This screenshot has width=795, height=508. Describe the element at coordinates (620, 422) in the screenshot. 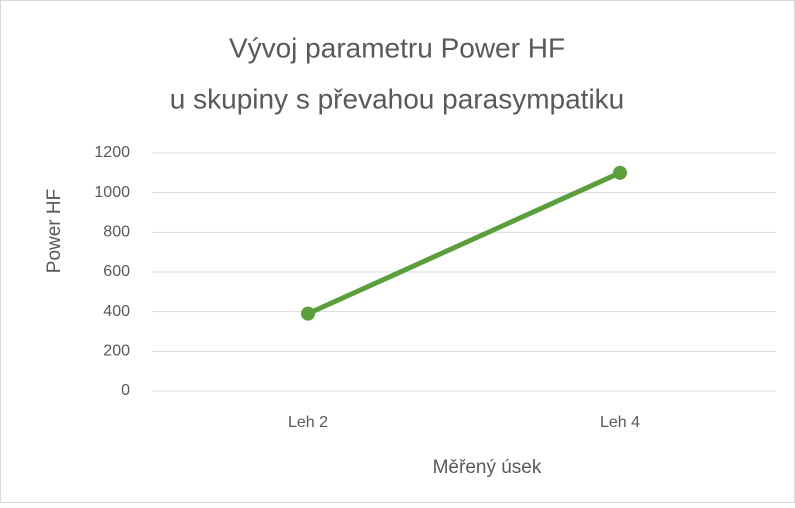

I see `x-tick-label: Leh 4` at that location.